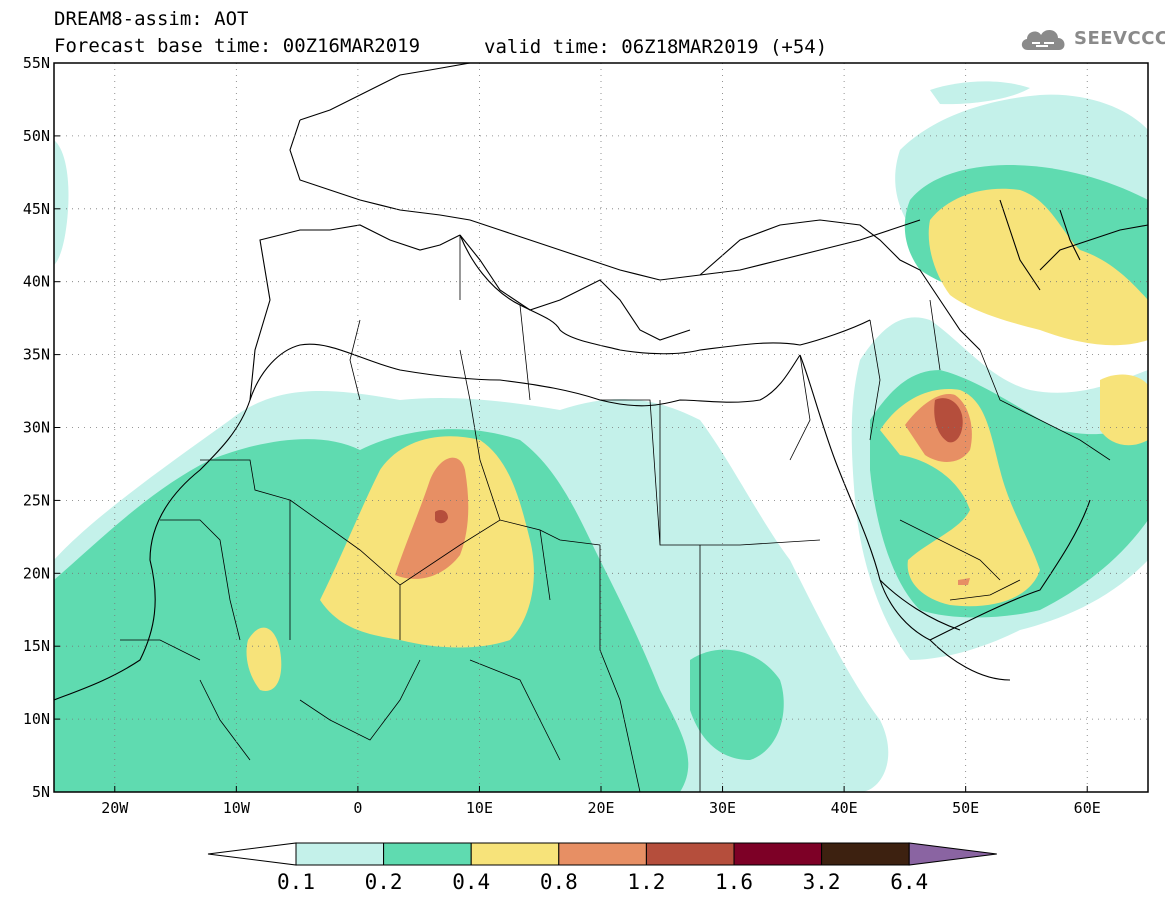  Describe the element at coordinates (722, 808) in the screenshot. I see `lon-label: 30E` at that location.